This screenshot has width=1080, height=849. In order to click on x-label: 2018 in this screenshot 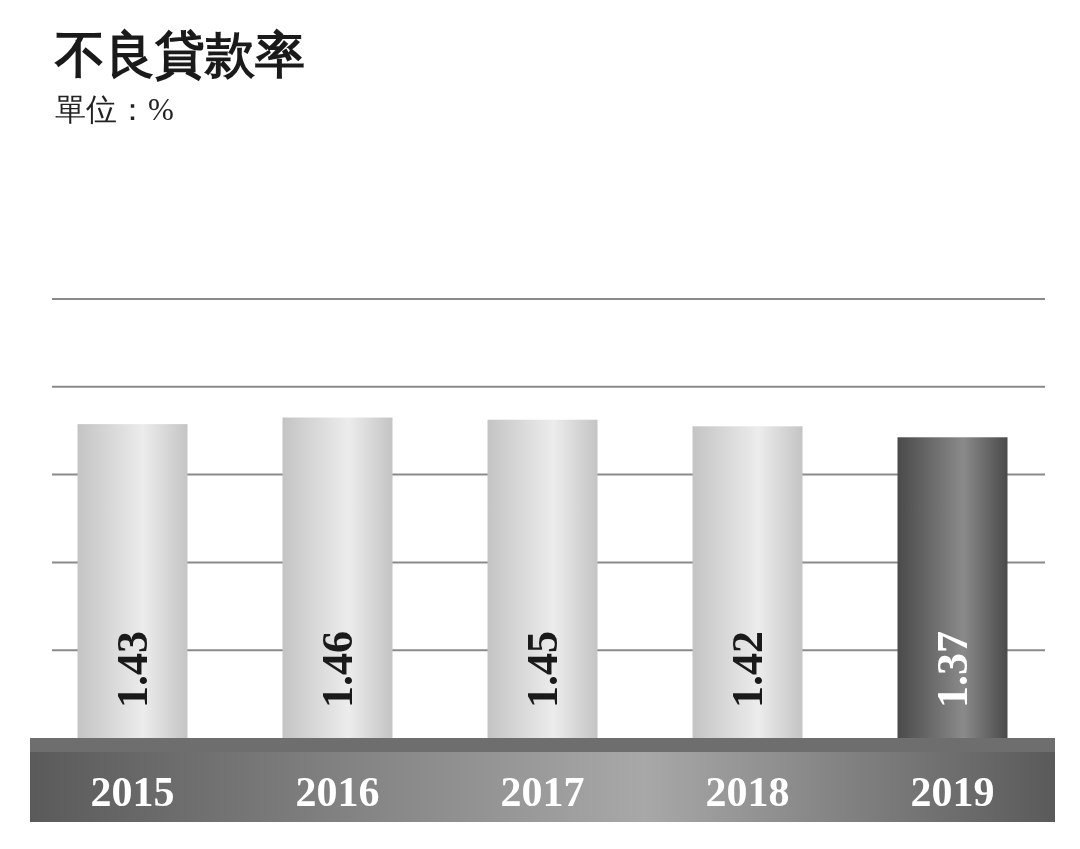, I will do `click(747, 792)`.